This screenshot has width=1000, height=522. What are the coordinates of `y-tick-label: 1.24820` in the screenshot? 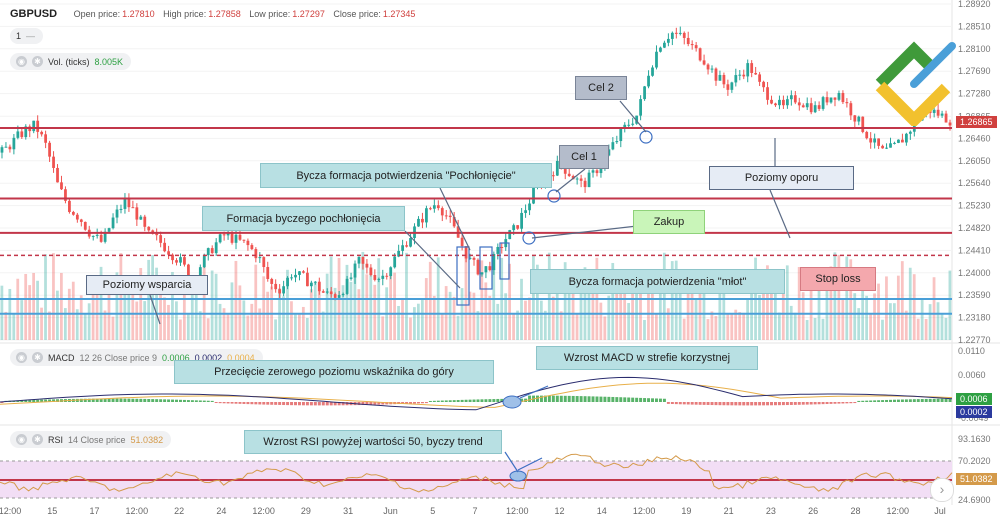 It's located at (974, 228).